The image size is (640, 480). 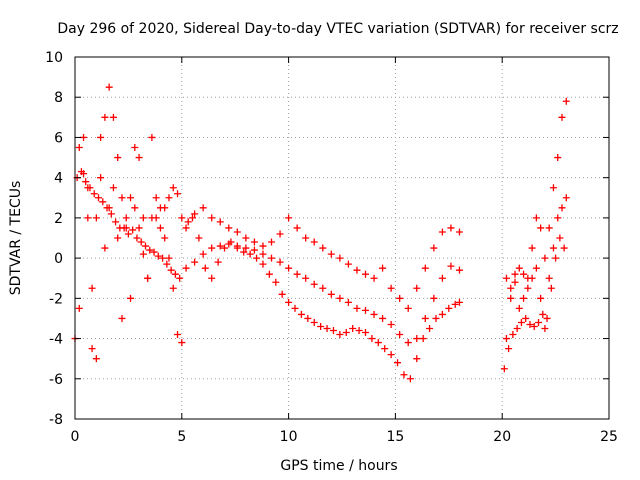 What do you see at coordinates (75, 437) in the screenshot?
I see `x-tick-label: 0` at bounding box center [75, 437].